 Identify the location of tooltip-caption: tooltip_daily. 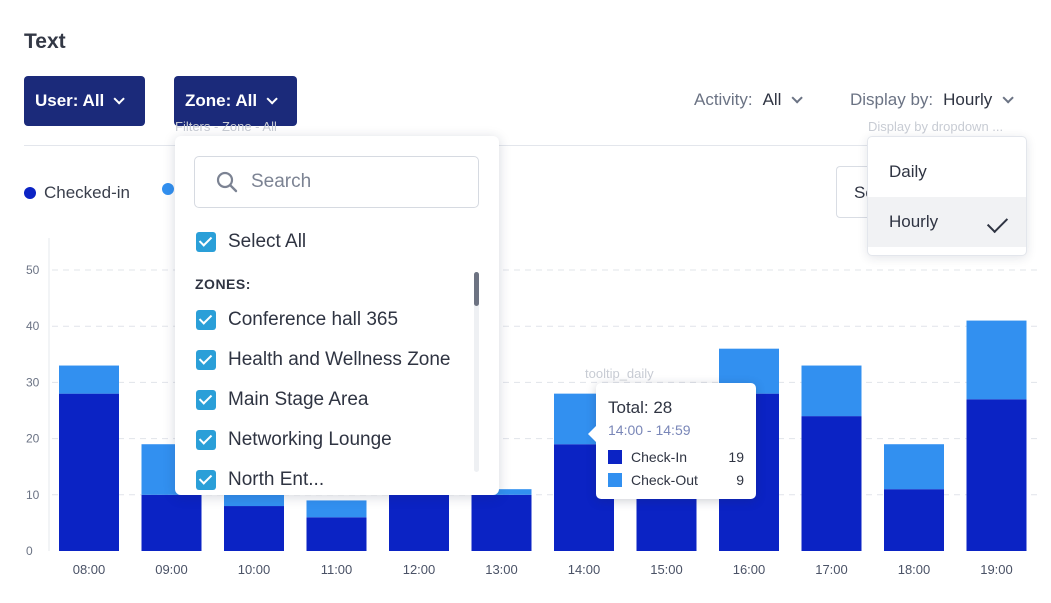
(619, 373).